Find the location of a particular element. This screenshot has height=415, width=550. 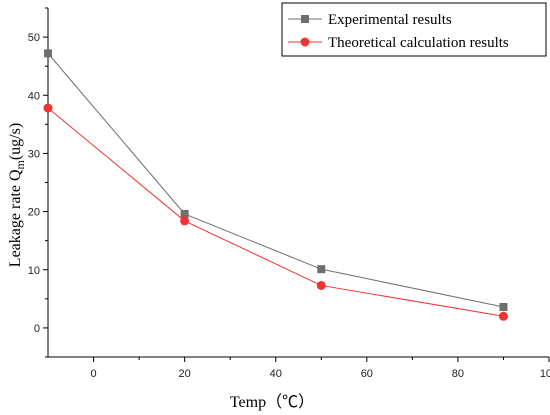

legend-marker-experimental is located at coordinates (305, 19).